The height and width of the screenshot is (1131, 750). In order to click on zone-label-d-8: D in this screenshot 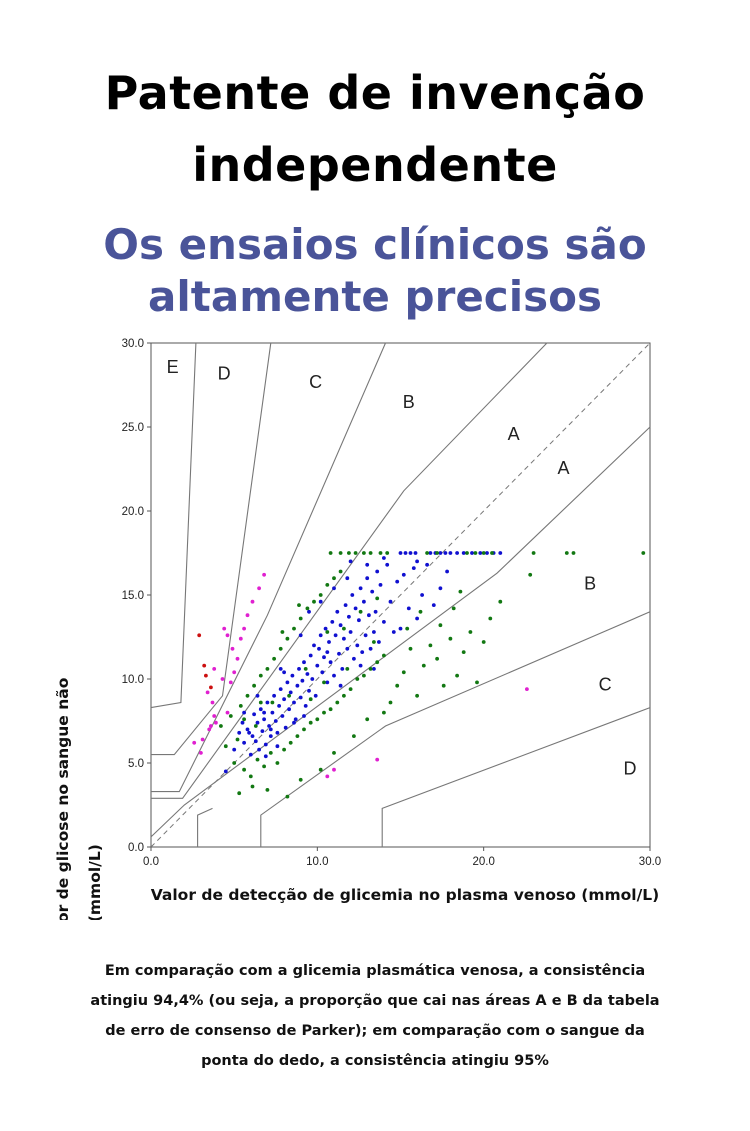, I will do `click(630, 768)`.